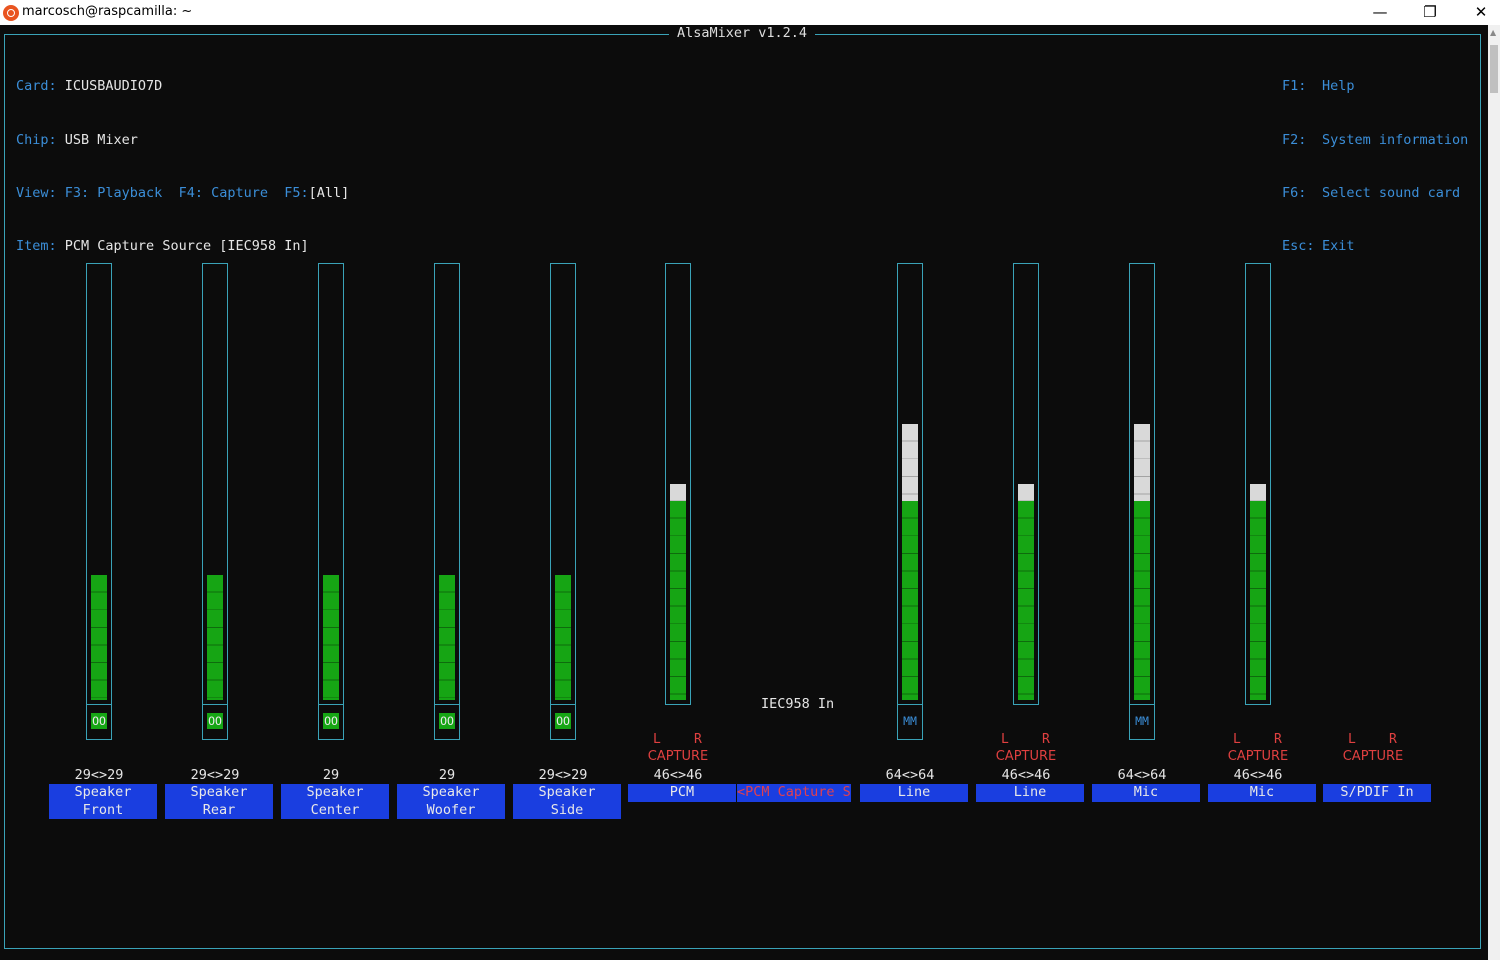 This screenshot has height=960, width=1500. What do you see at coordinates (1481, 12) in the screenshot?
I see `close-button: ✕` at bounding box center [1481, 12].